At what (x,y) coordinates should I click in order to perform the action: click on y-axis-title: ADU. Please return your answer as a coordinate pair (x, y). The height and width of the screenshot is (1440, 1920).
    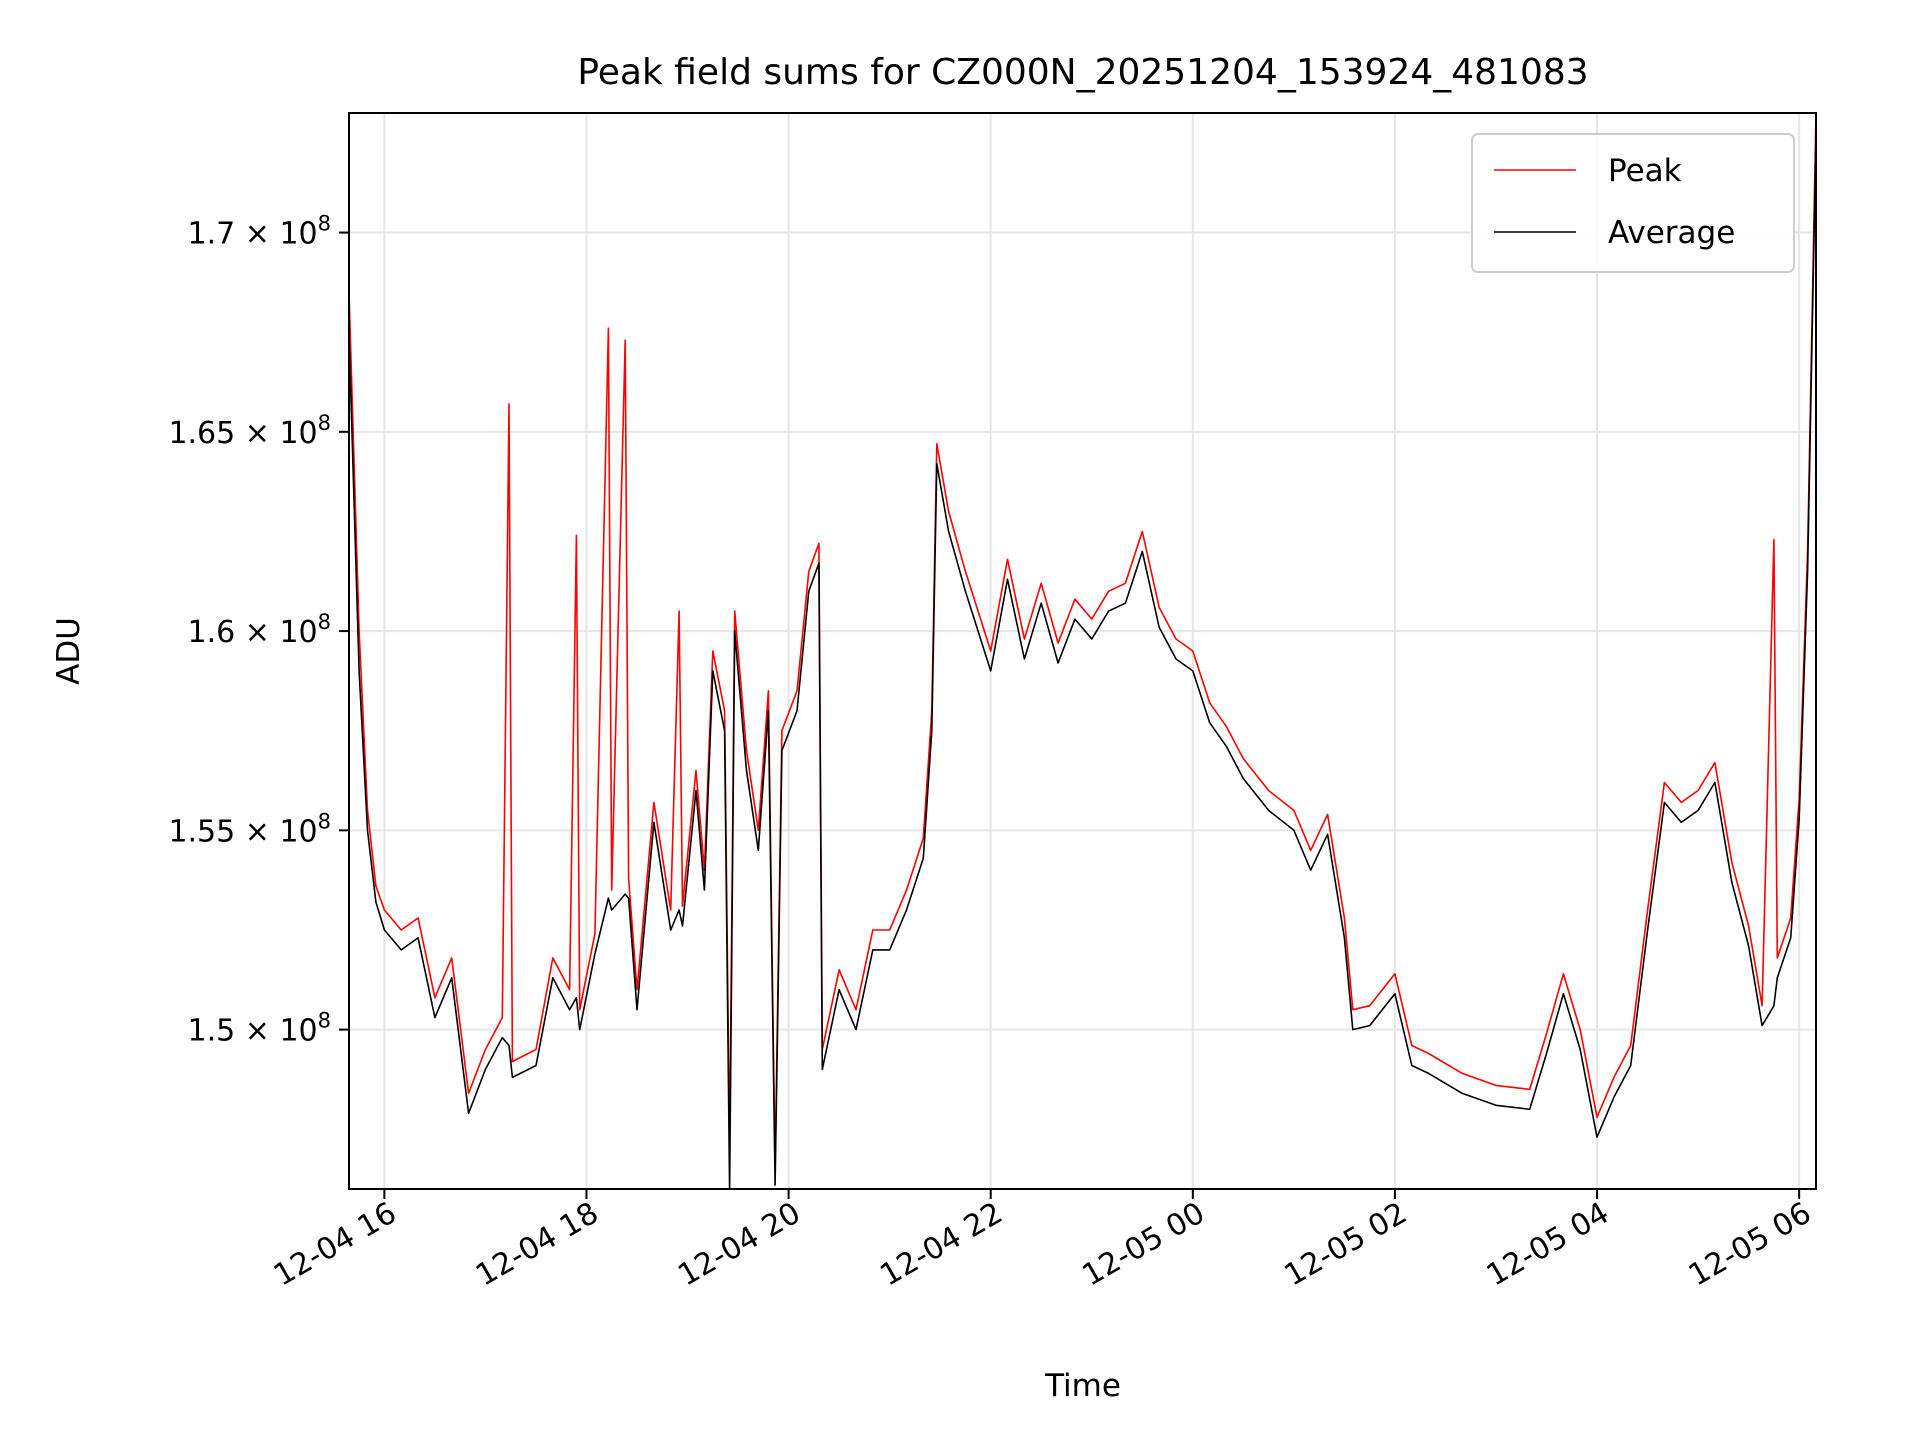
    Looking at the image, I should click on (69, 651).